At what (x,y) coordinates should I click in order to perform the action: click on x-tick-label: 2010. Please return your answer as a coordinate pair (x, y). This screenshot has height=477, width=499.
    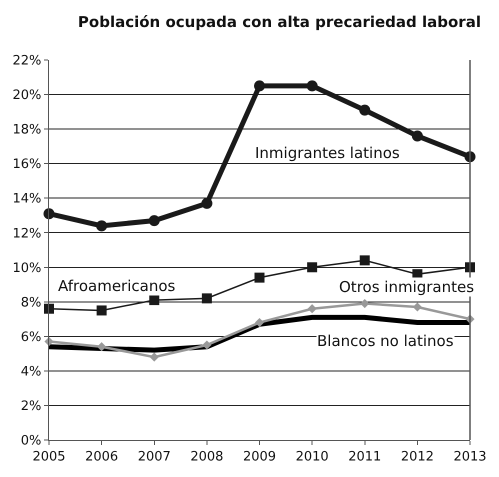
    Looking at the image, I should click on (312, 457).